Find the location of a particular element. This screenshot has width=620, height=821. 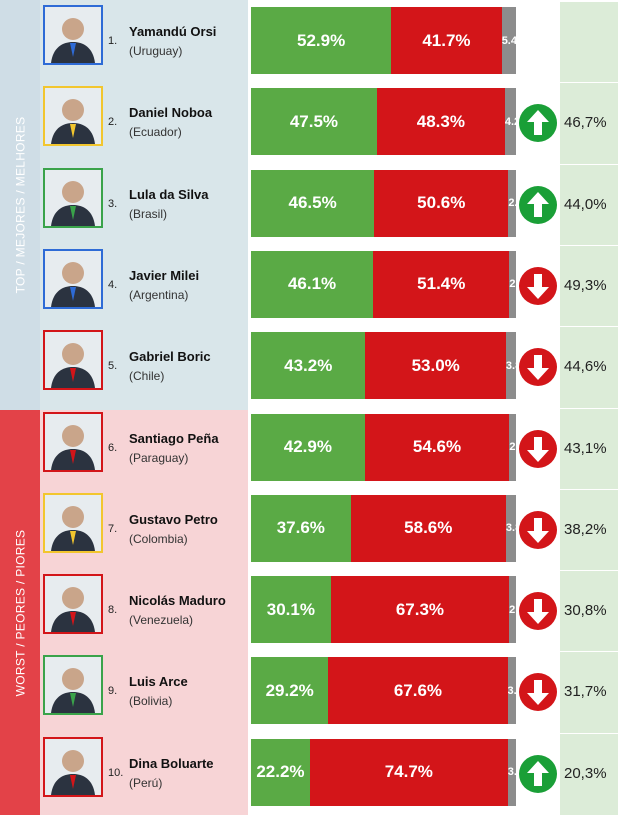

candidate-country: (Bolivia) is located at coordinates (151, 701).